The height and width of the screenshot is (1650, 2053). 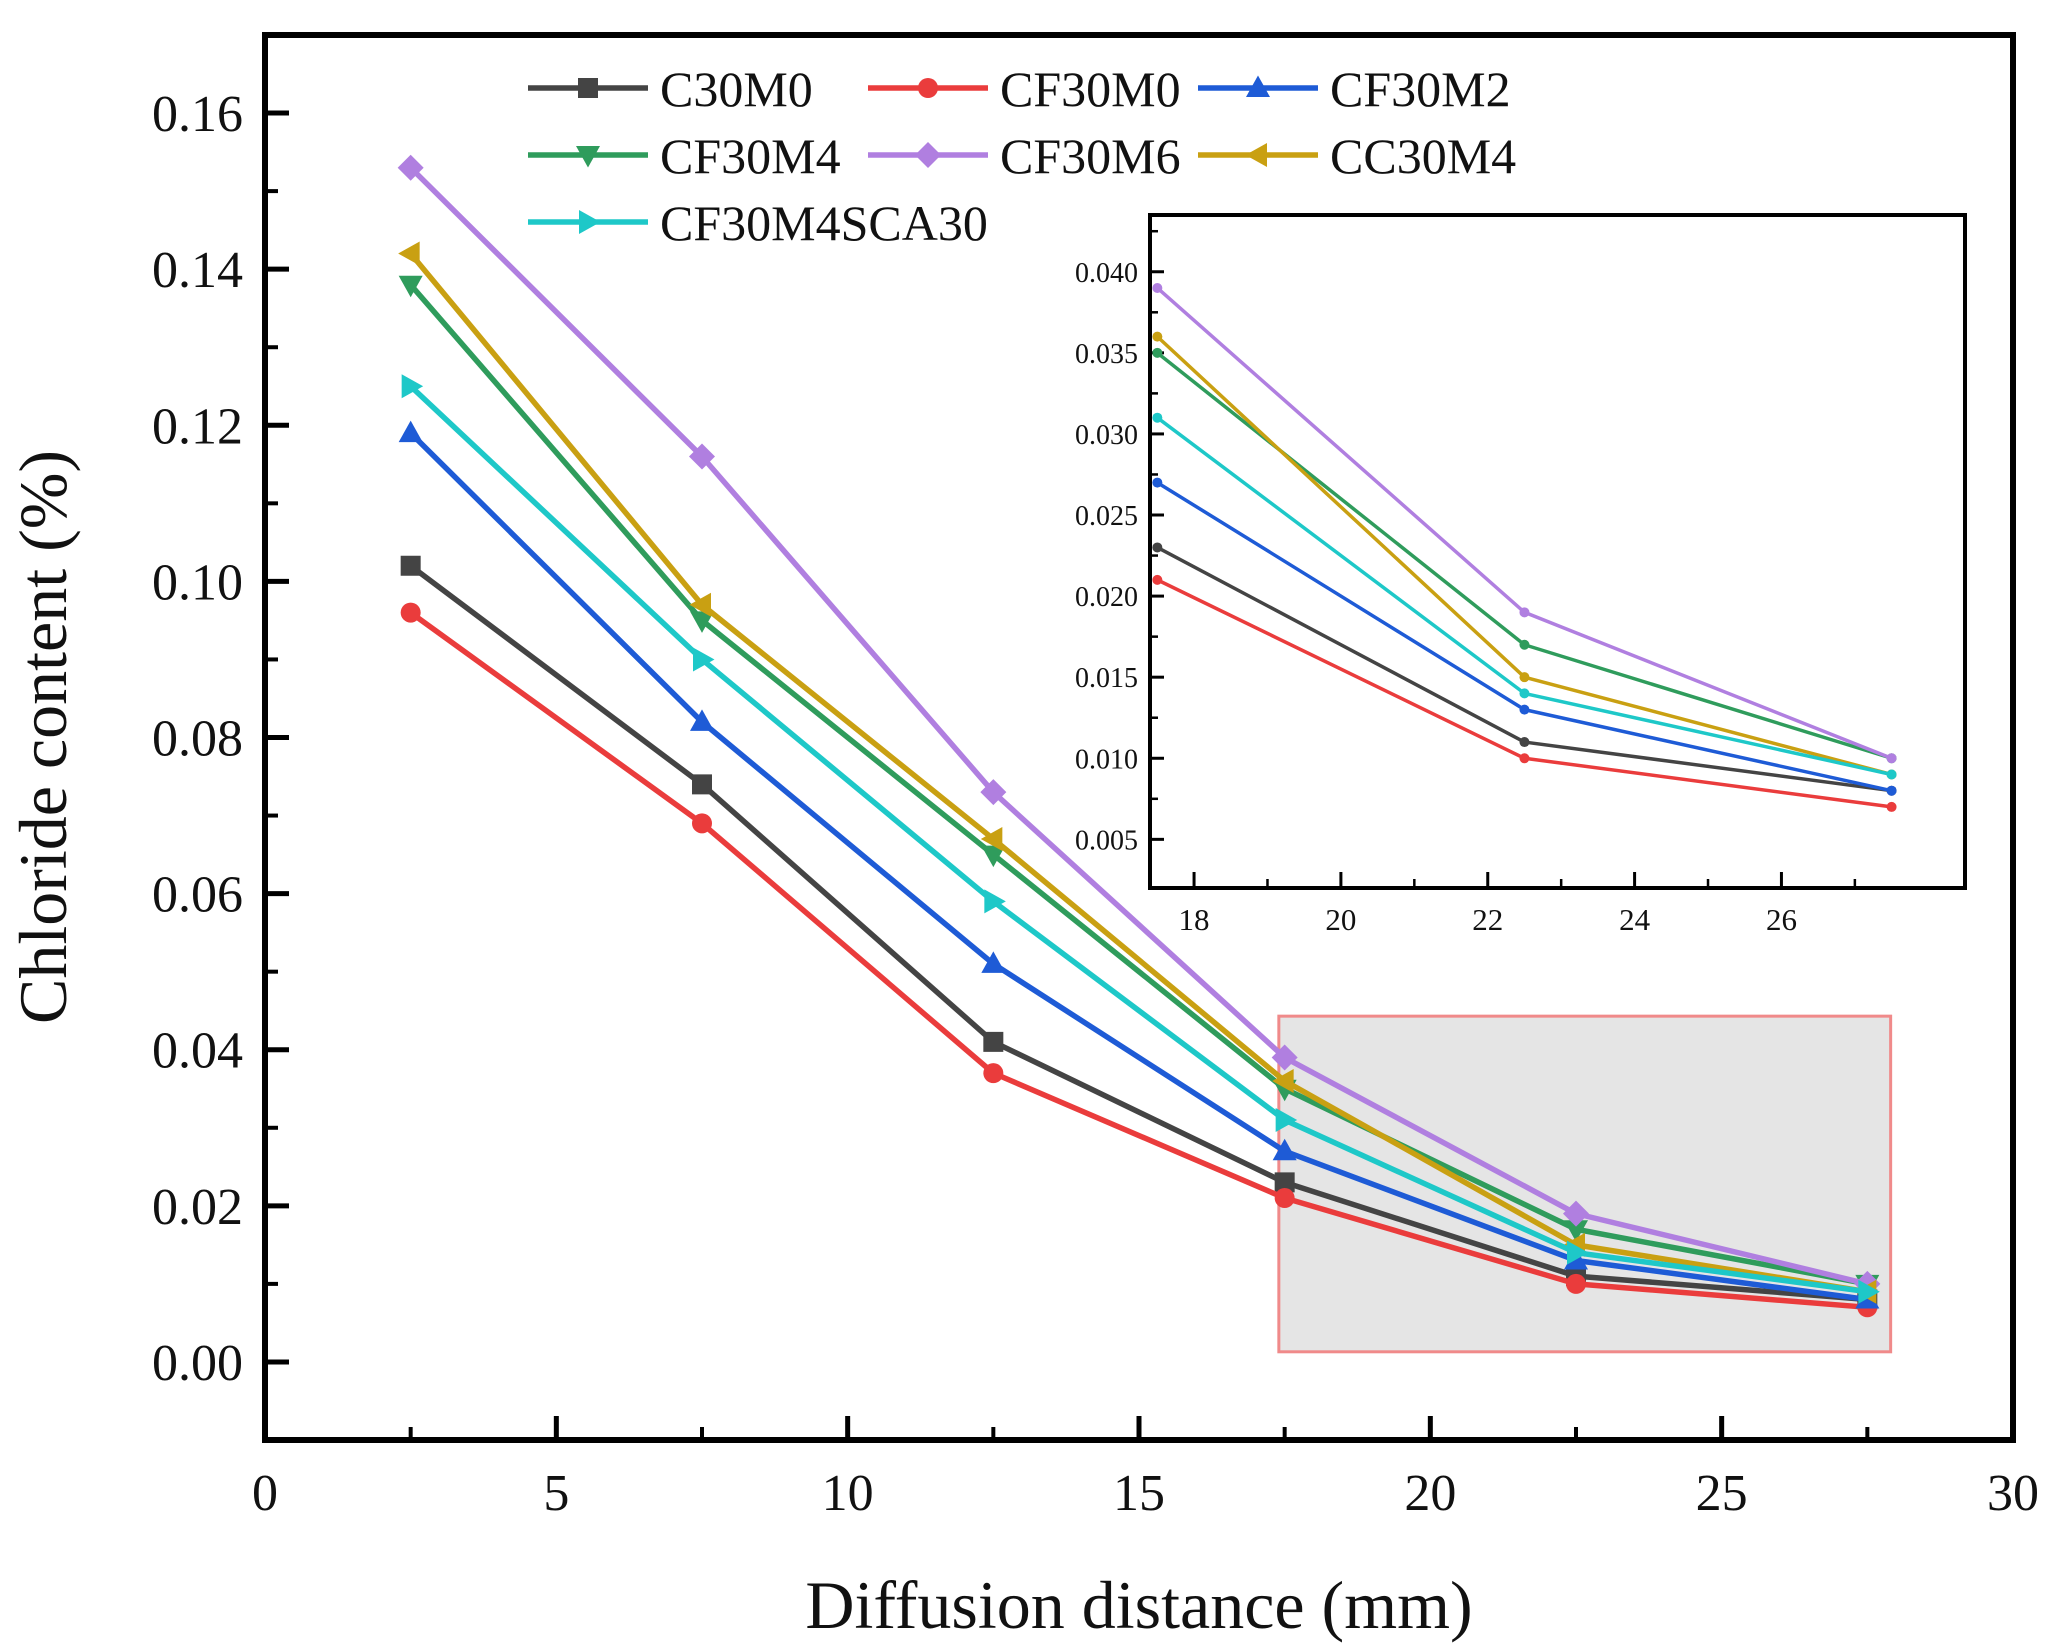 What do you see at coordinates (1106, 597) in the screenshot?
I see `inset-y-tick-label: 0.020` at bounding box center [1106, 597].